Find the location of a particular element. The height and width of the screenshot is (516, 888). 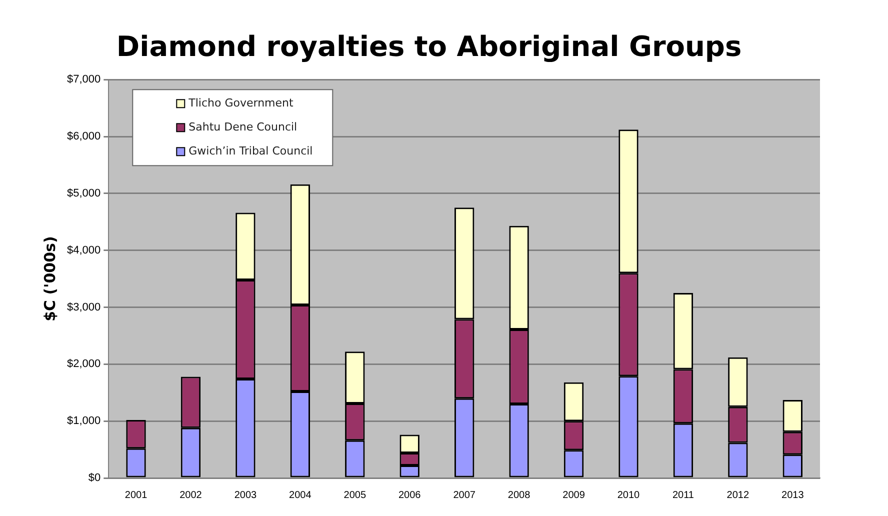

x-tick-label: 2003 is located at coordinates (246, 495).